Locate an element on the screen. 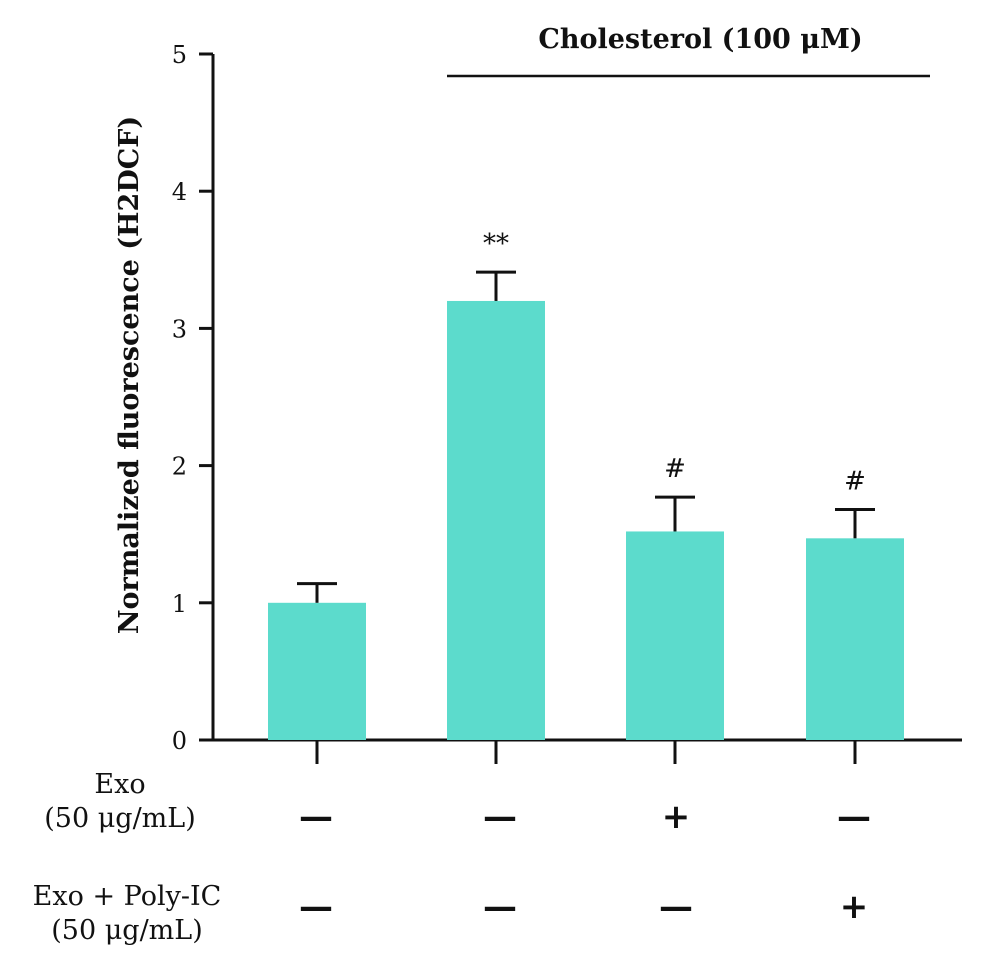 This screenshot has height=974, width=1000. y-tick-label-5: 5 is located at coordinates (179, 55).